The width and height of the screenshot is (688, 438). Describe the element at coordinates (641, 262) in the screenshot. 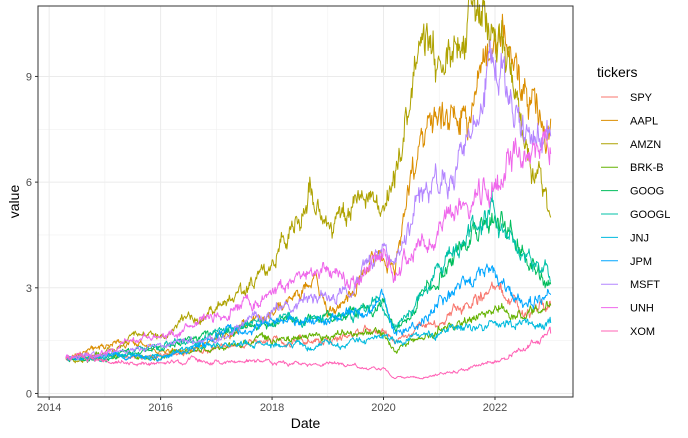

I see `legend-label-jpm: JPM` at that location.